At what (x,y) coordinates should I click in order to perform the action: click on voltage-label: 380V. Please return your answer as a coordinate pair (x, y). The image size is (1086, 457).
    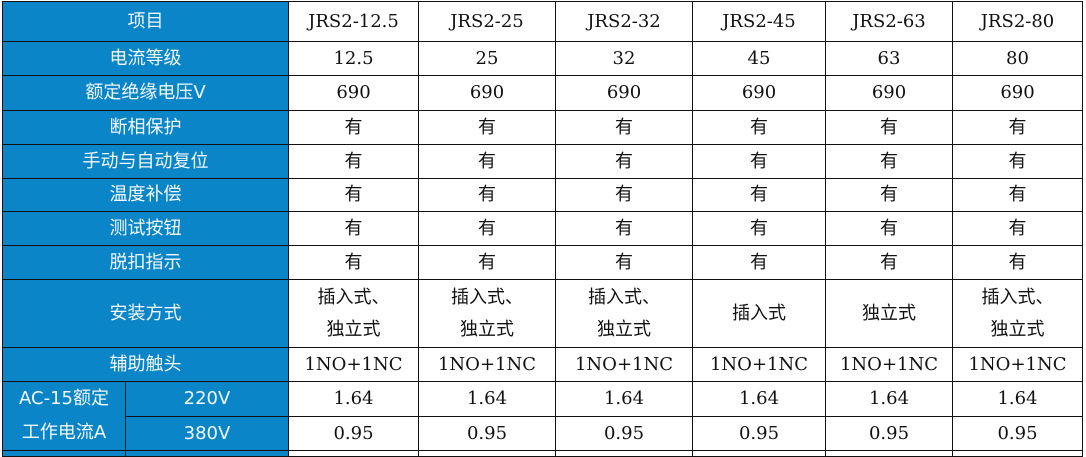
    Looking at the image, I should click on (207, 433).